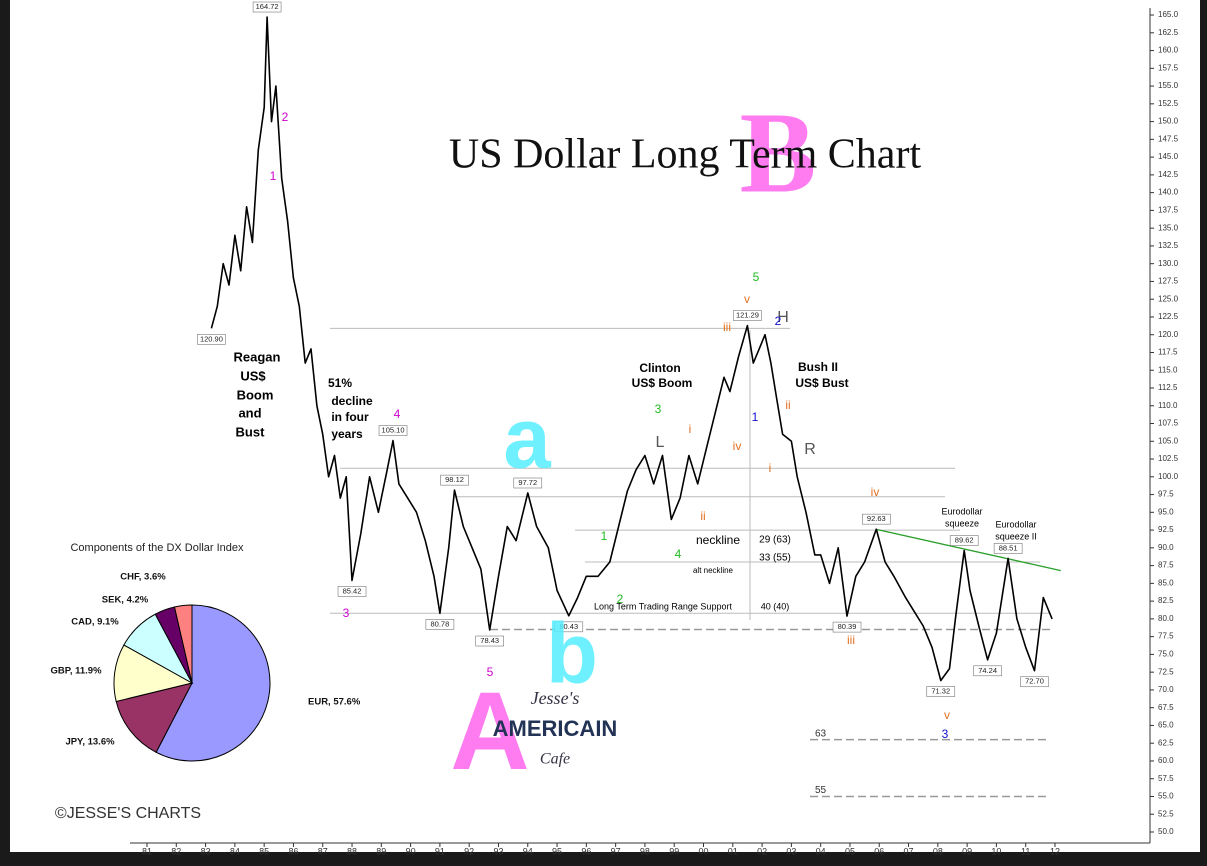 The height and width of the screenshot is (866, 1207). Describe the element at coordinates (1168, 103) in the screenshot. I see `y-tick-label: 152.5` at that location.